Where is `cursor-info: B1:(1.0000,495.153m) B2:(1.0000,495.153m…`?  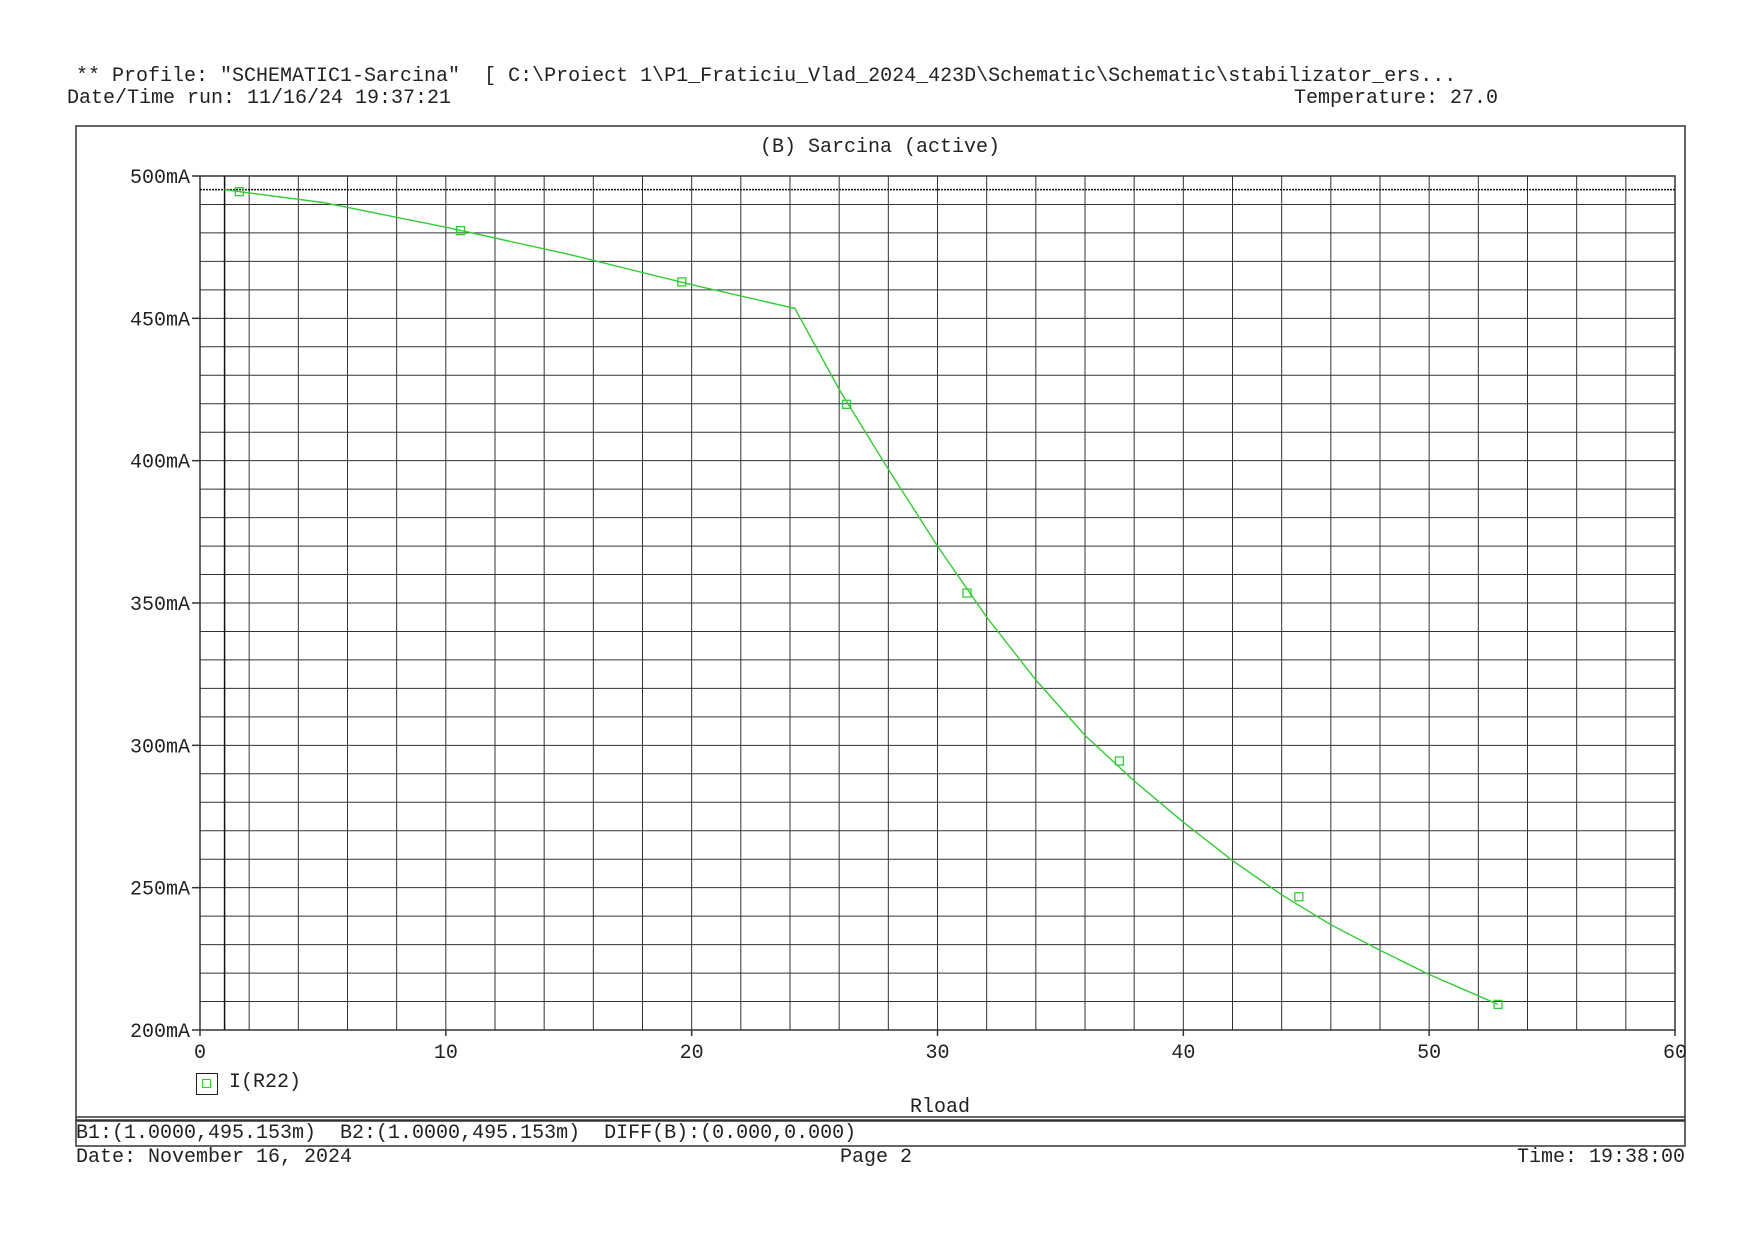 cursor-info: B1:(1.0000,495.153m) B2:(1.0000,495.153m… is located at coordinates (466, 1133).